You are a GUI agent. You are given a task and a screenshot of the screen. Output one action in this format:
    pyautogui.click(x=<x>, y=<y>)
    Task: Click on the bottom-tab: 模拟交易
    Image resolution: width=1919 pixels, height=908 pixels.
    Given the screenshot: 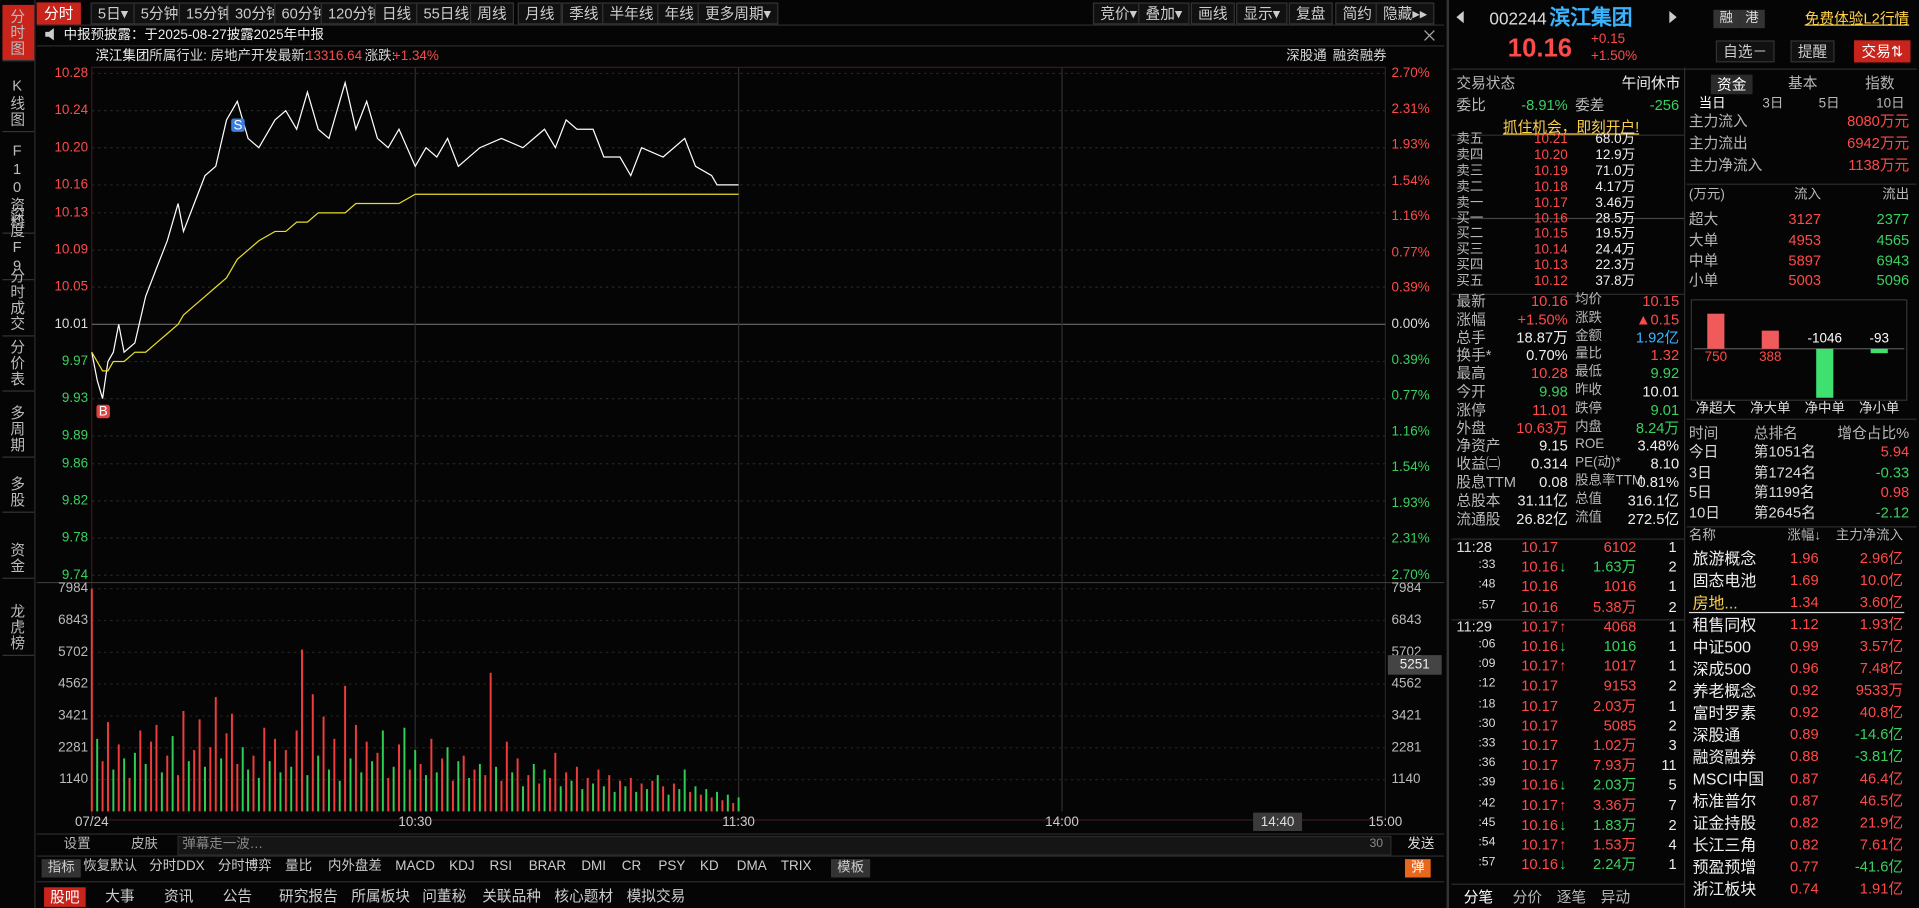 What is the action you would take?
    pyautogui.click(x=656, y=896)
    